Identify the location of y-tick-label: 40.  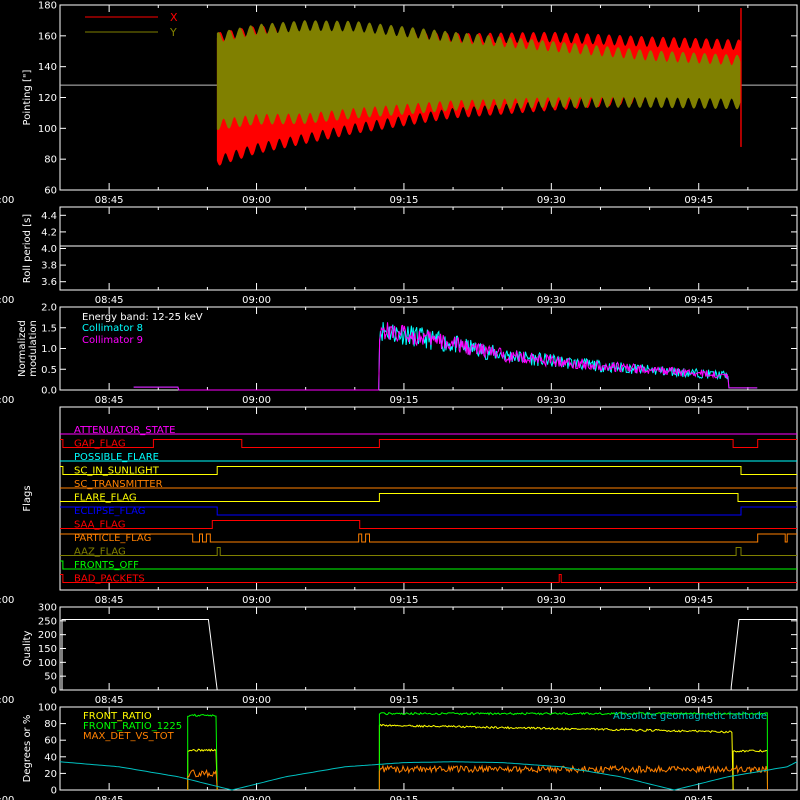
(50, 757).